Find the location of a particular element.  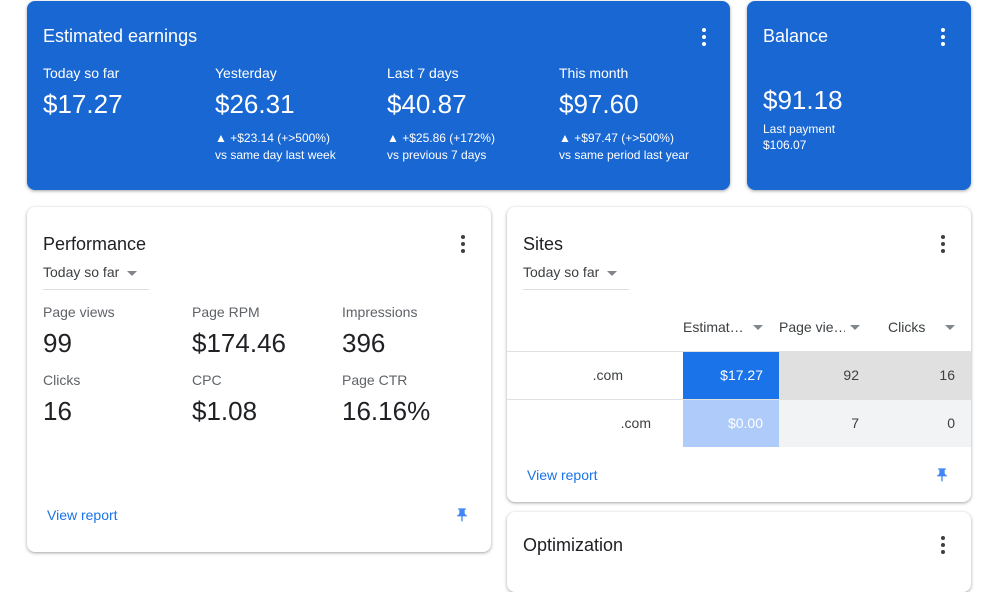

earnings-delta: ▲ +$25.86 (+172%) is located at coordinates (441, 138).